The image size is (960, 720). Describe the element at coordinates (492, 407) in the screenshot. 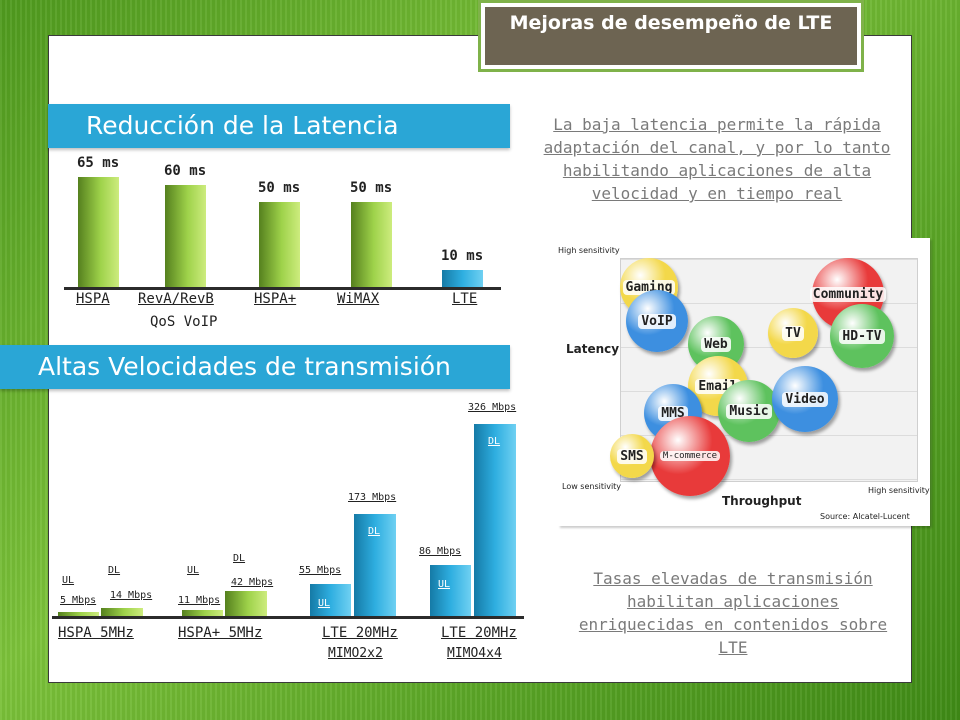

I see `dl-value: 326 Mbps` at that location.